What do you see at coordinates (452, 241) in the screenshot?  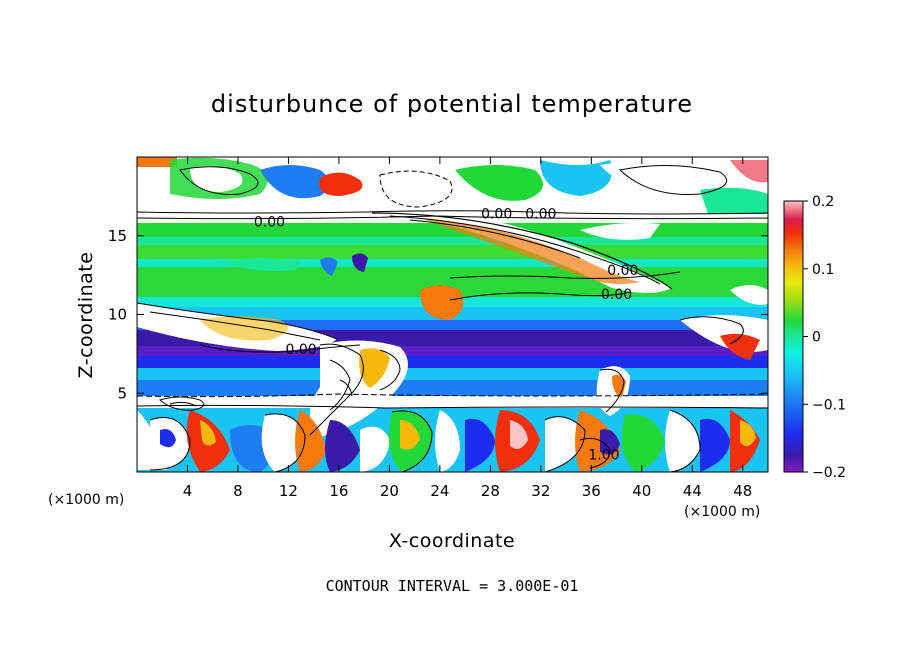 I see `band-upper-cyan` at bounding box center [452, 241].